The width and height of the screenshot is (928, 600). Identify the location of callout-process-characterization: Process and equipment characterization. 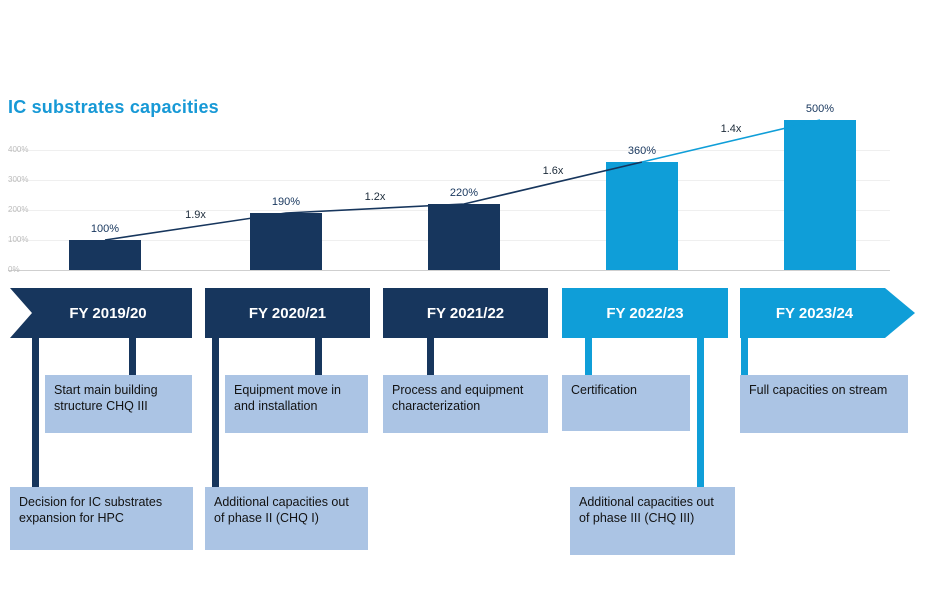
(465, 404).